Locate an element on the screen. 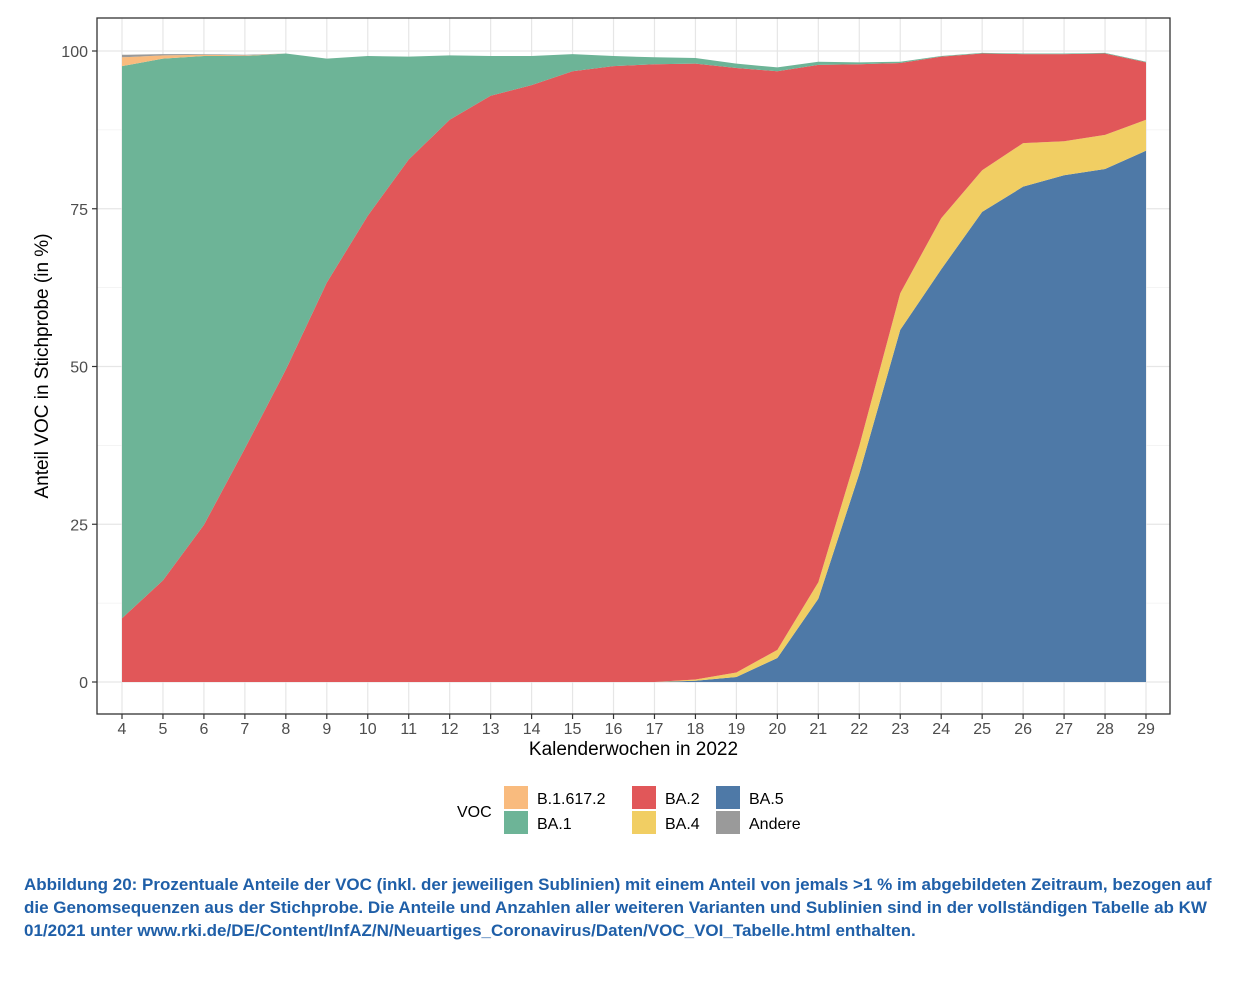 The width and height of the screenshot is (1246, 982). x-tick-label: 12 is located at coordinates (450, 729).